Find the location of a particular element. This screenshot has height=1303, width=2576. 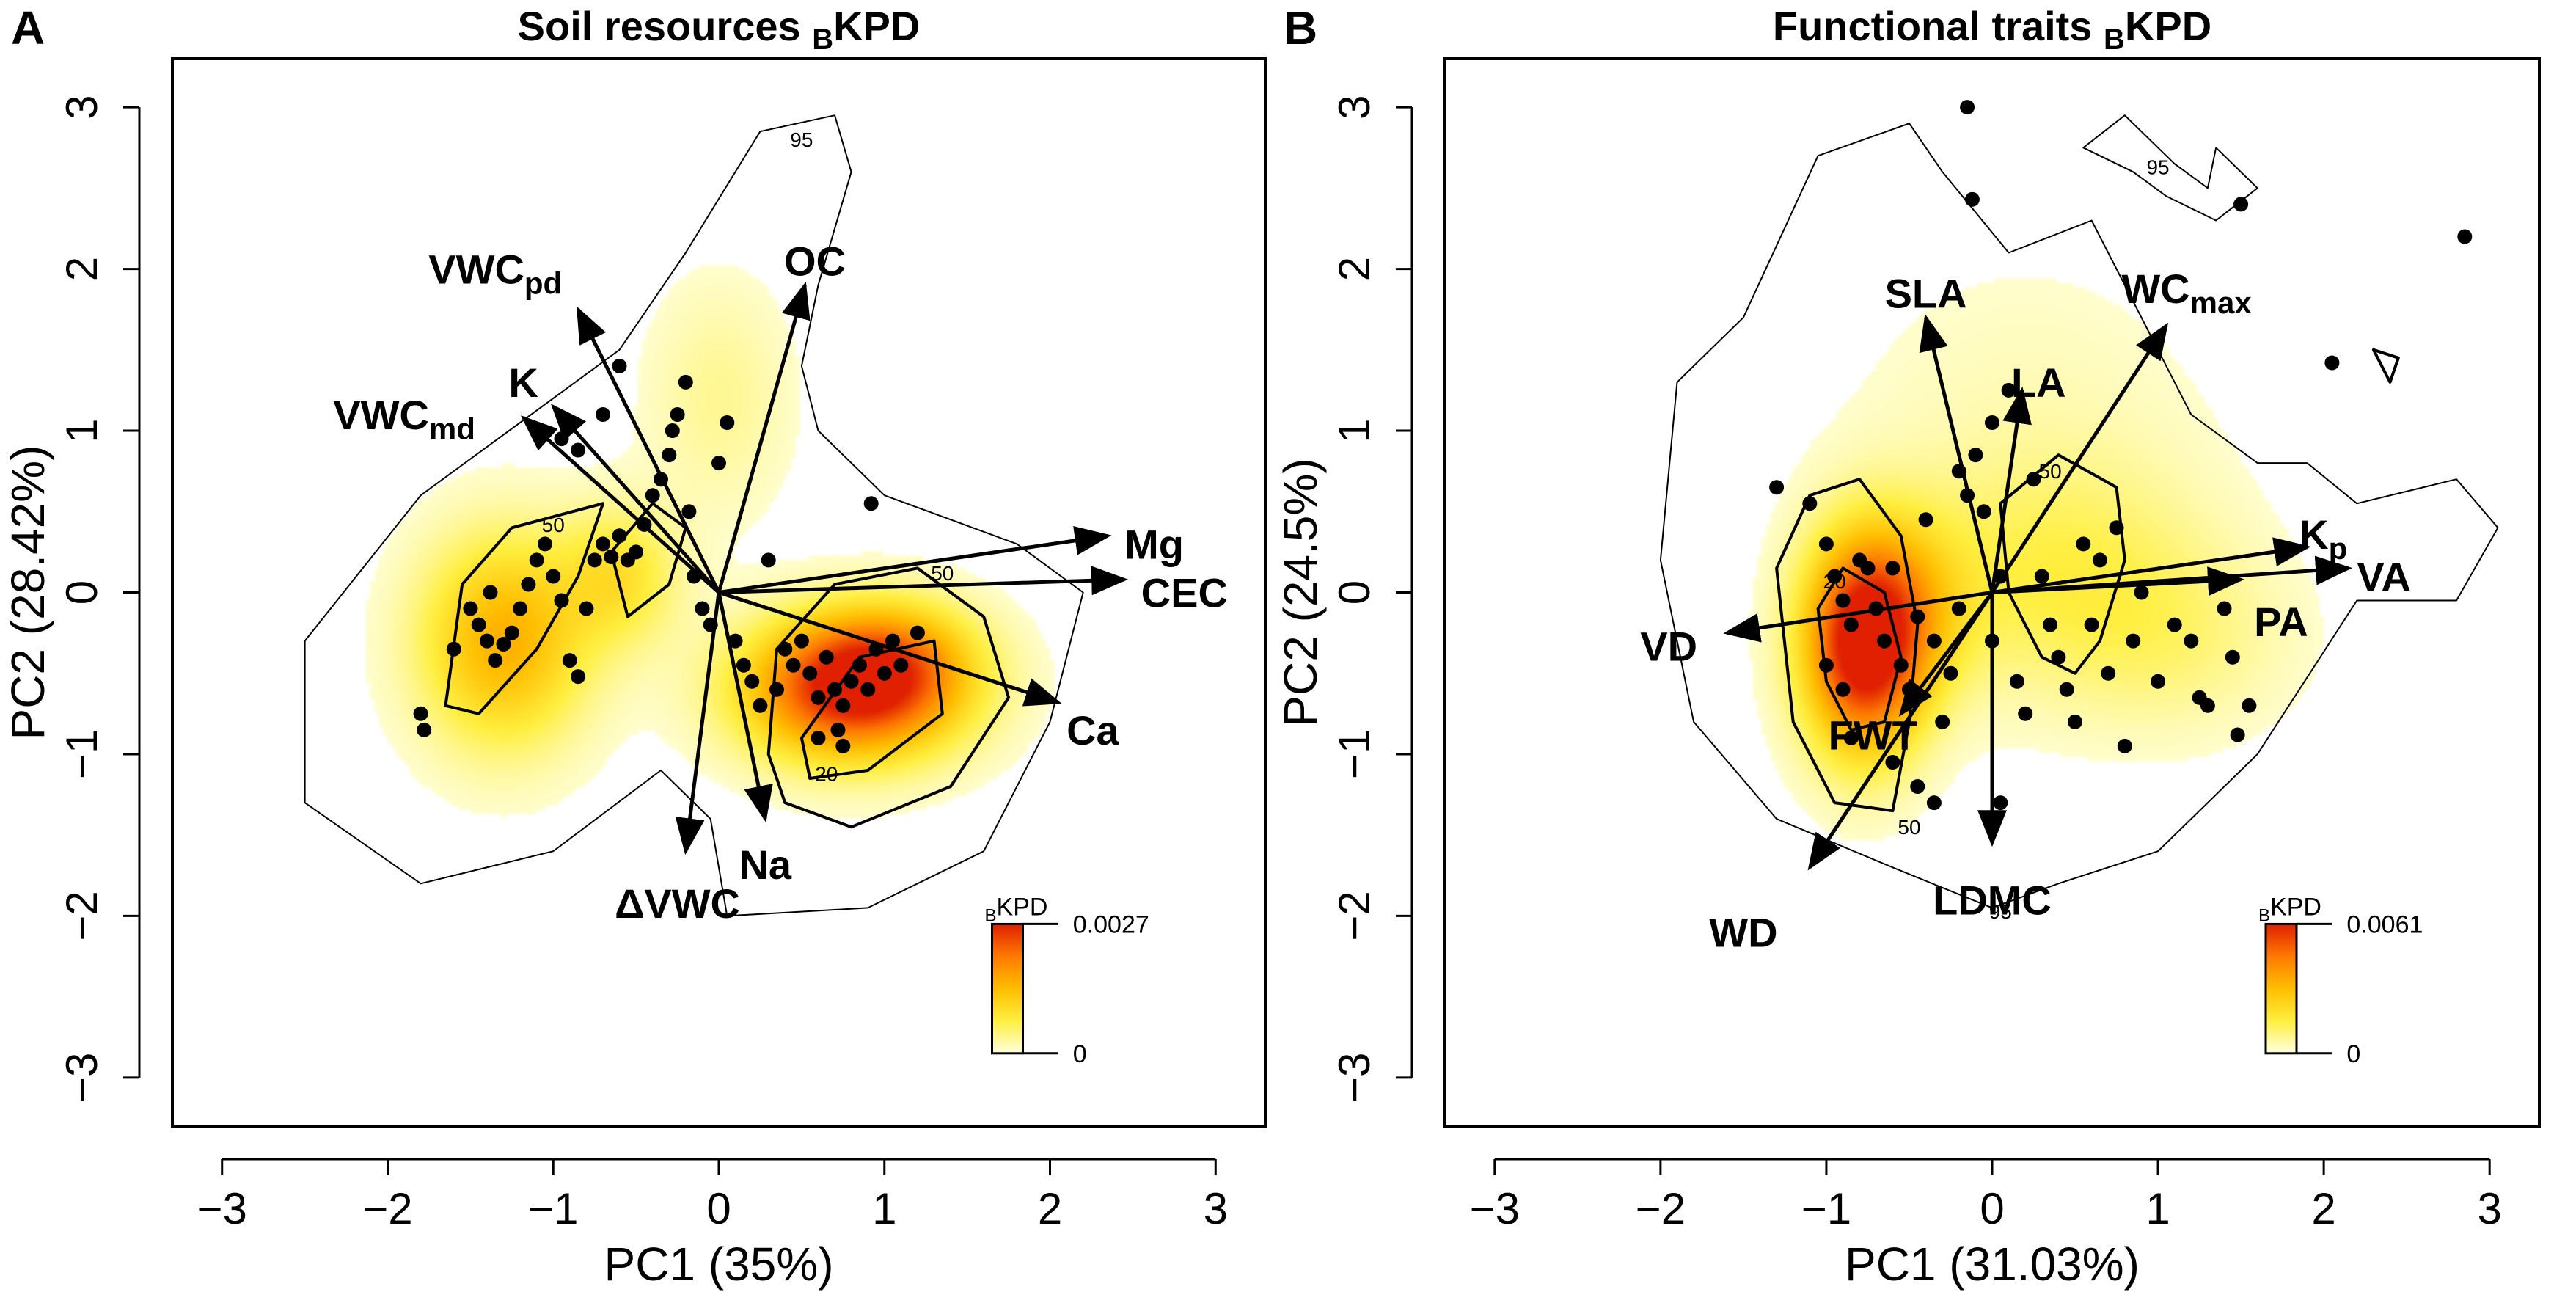

arrow-label-main: LDMC is located at coordinates (1992, 900).